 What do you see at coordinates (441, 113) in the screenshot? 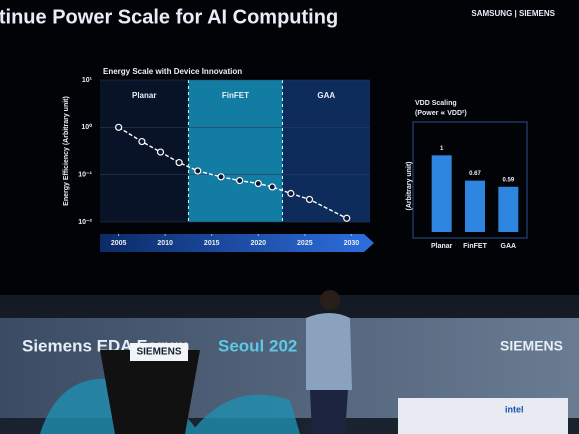
I see `chart-subtitle: (Power ∝ VDD²)` at bounding box center [441, 113].